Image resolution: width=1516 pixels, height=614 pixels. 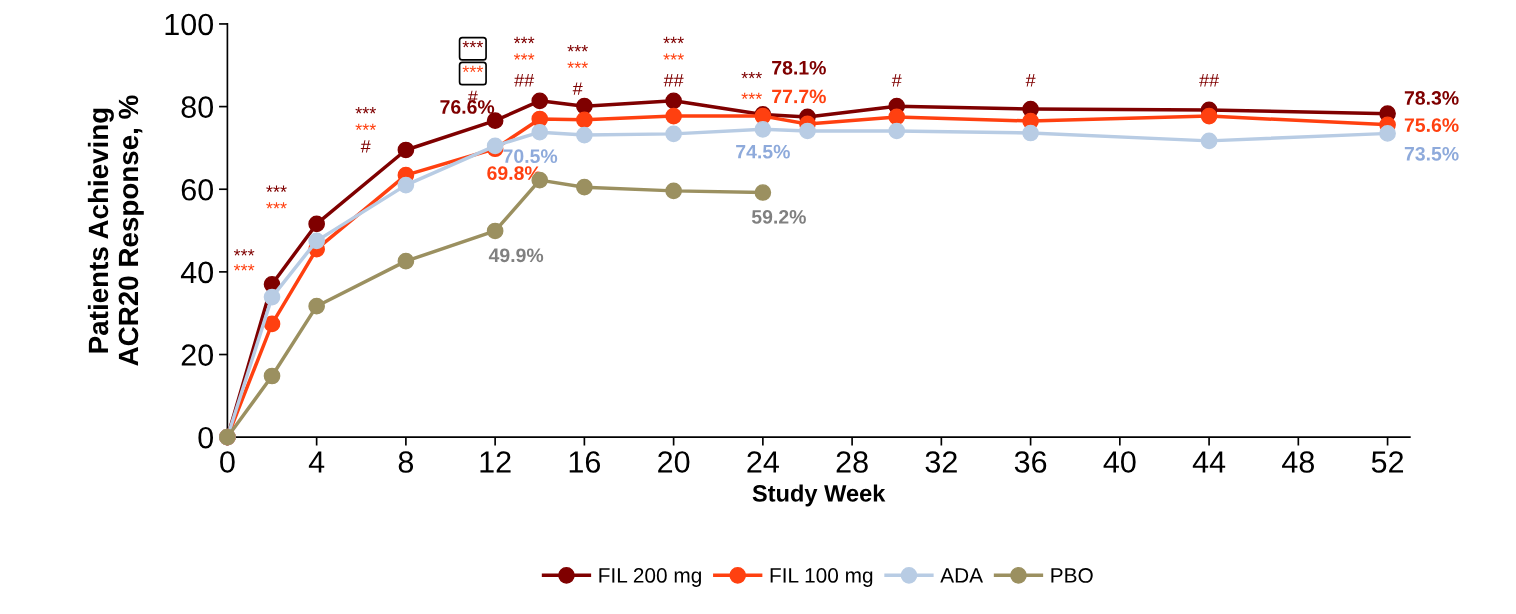 I want to click on x-axis-title: Study Week, so click(x=819, y=495).